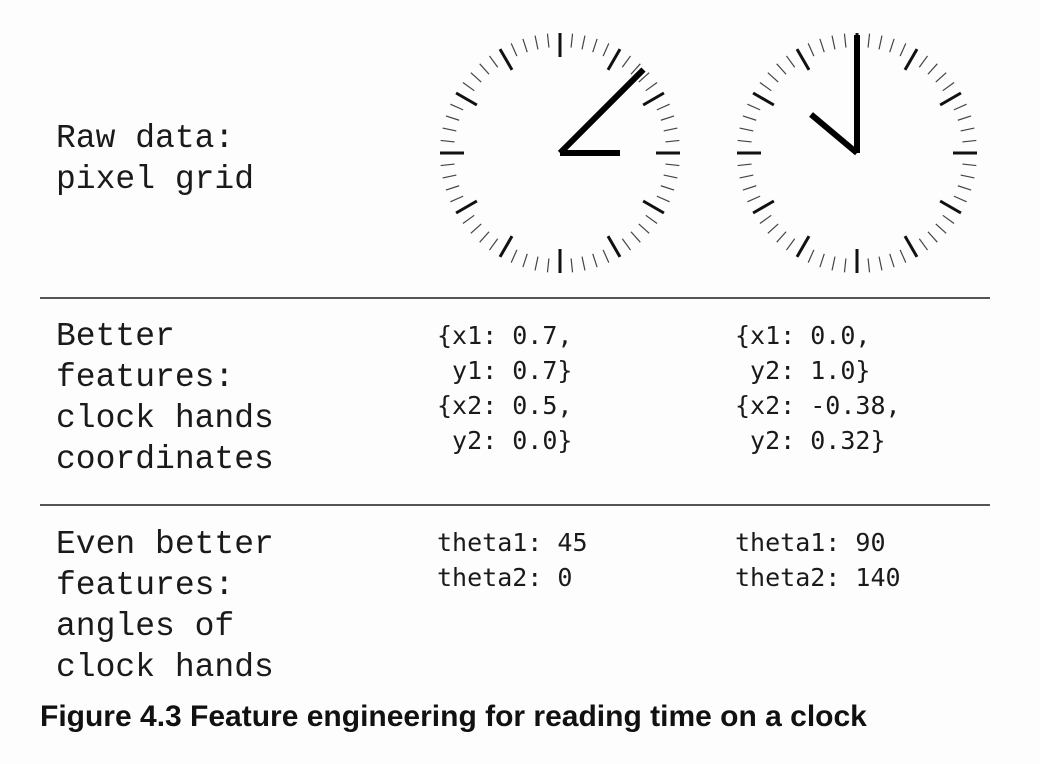  I want to click on clock-2-hour-hand, so click(834, 134).